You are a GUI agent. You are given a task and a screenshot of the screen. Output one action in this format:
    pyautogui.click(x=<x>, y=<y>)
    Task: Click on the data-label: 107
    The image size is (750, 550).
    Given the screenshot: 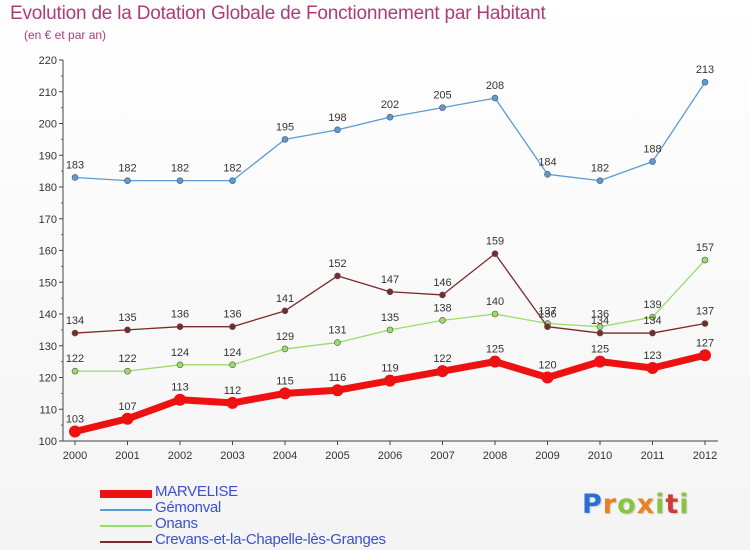 What is the action you would take?
    pyautogui.click(x=127, y=407)
    